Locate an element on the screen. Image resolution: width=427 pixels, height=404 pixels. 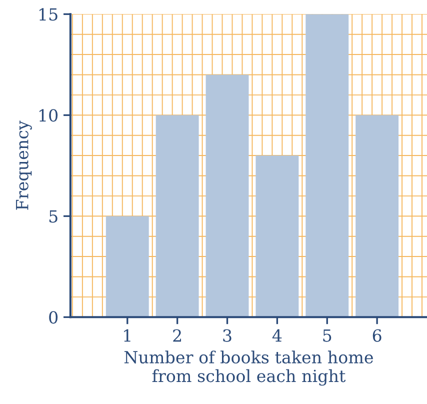
y-tick-label: 5 is located at coordinates (53, 216).